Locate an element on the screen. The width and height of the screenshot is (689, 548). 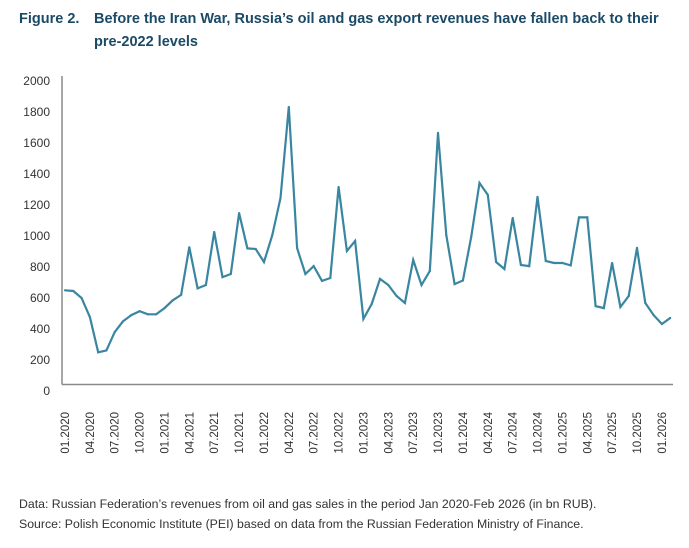
y-axis-ticks: 0 200 400 600 800 1000 1200 1400 1600 1800 2000 is located at coordinates (36, 236).